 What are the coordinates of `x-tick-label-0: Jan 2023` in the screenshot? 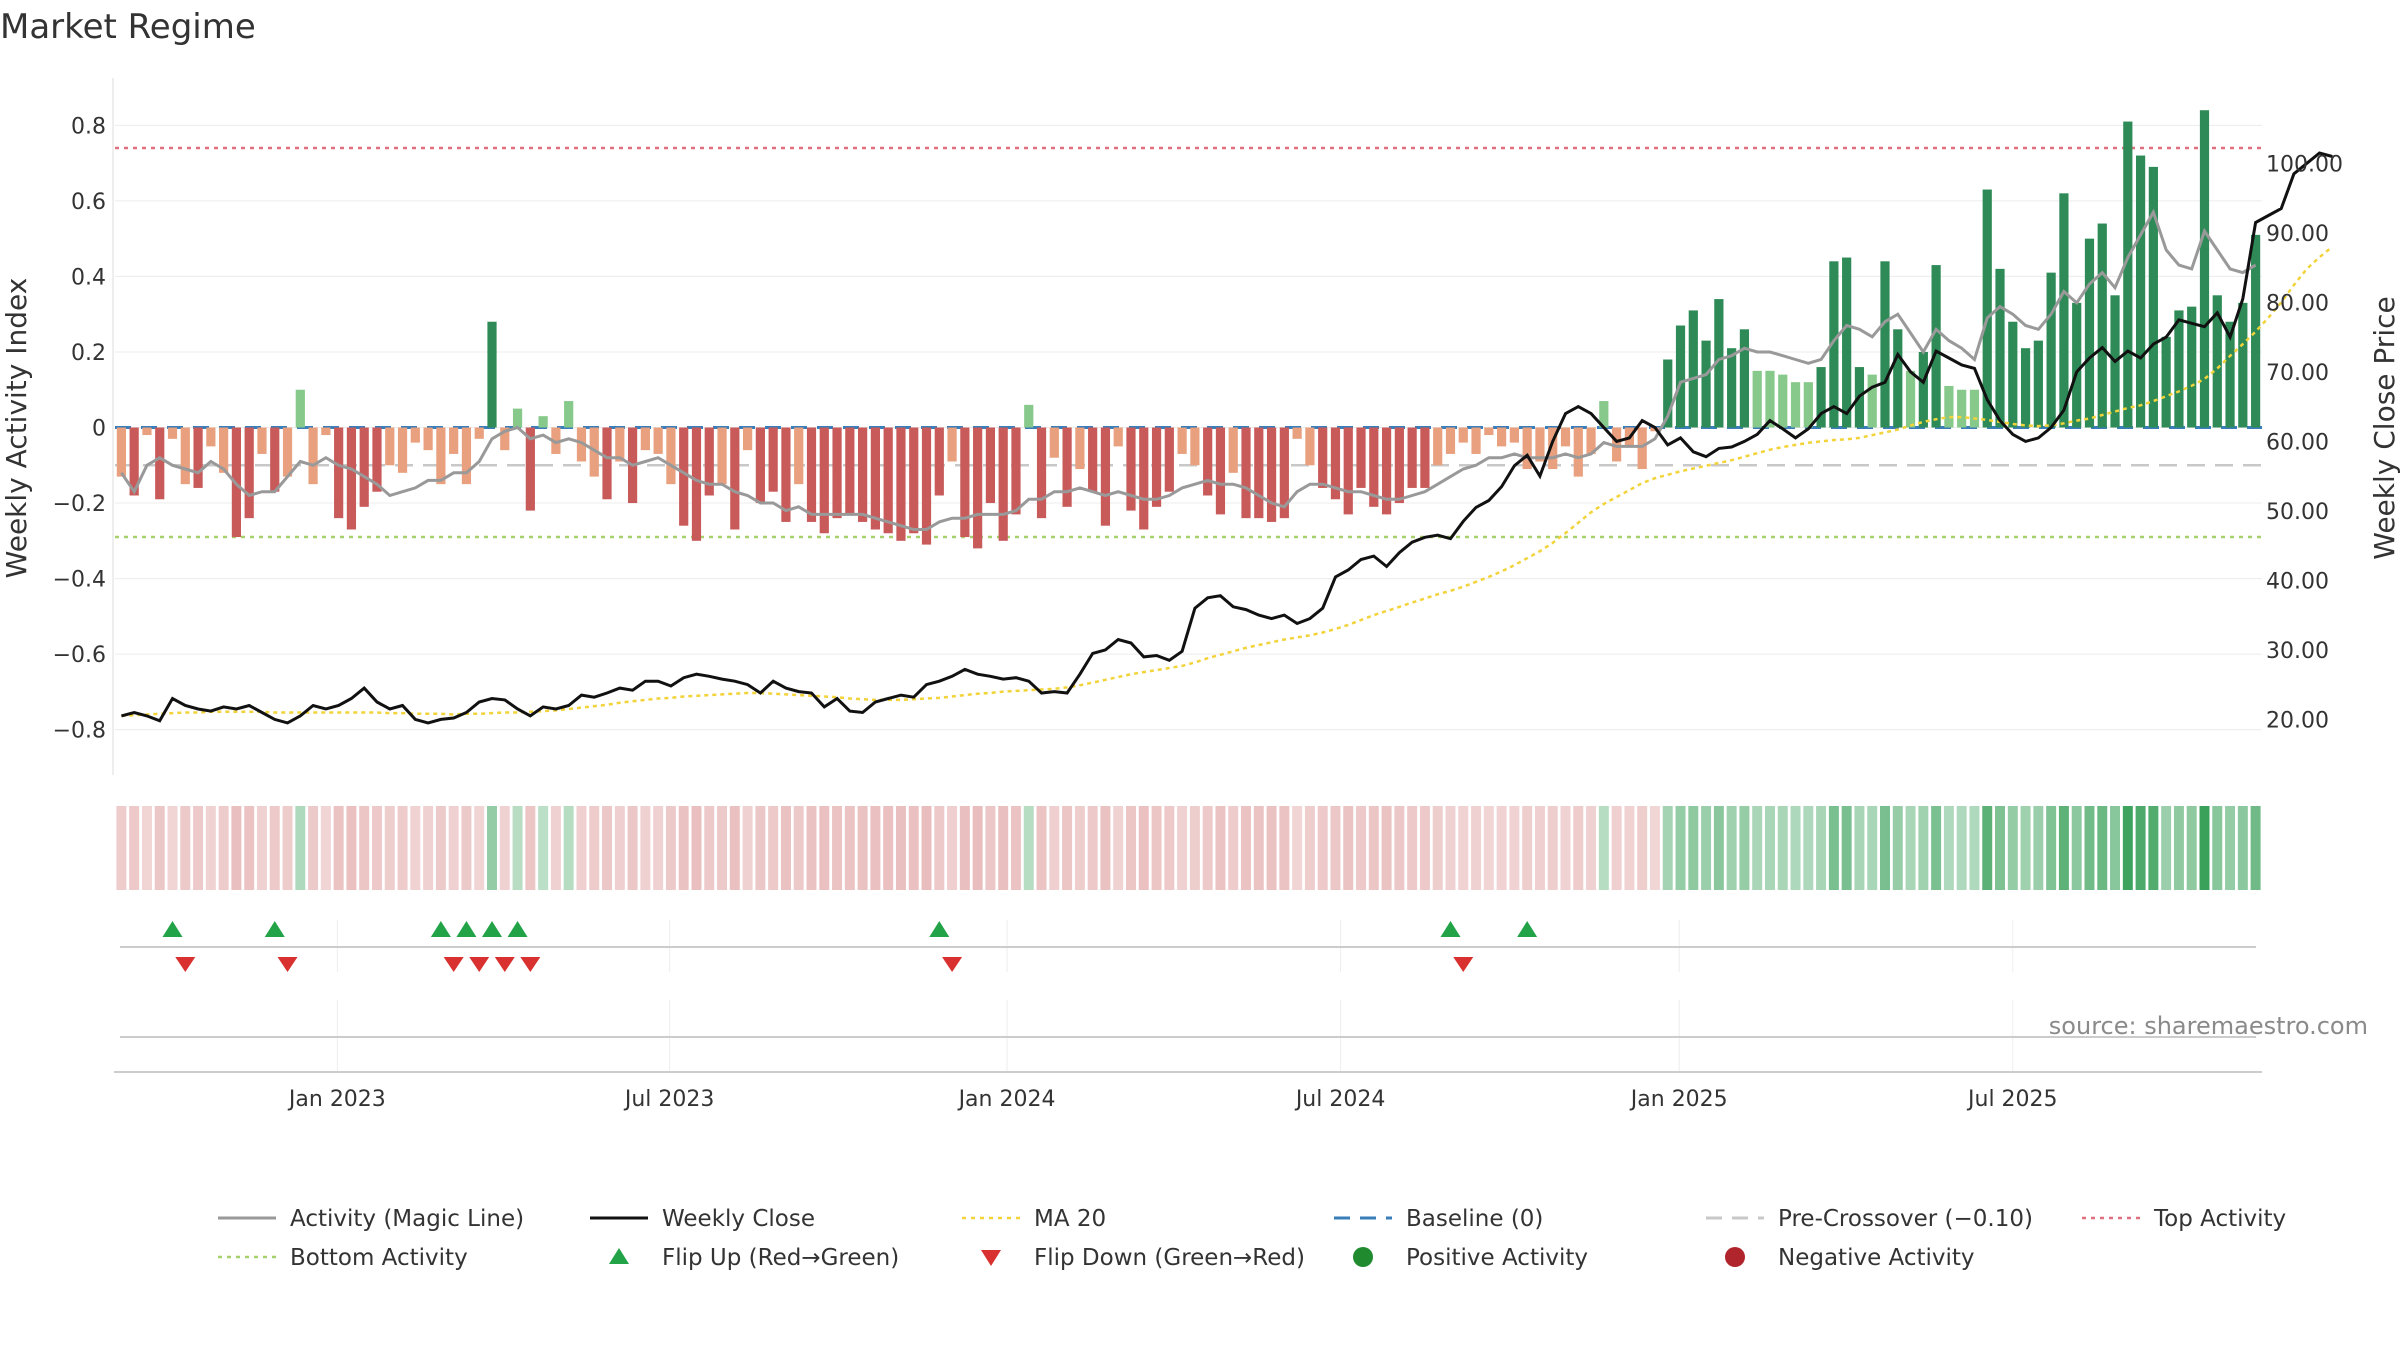 It's located at (336, 1099).